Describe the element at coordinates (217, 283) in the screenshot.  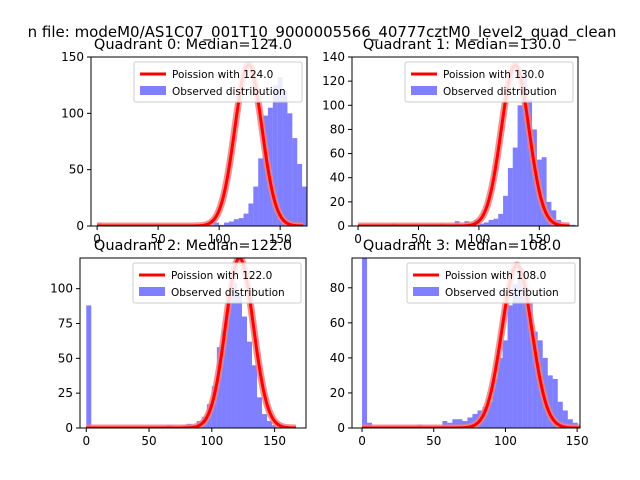
I see `legend: Poission with 122.0 Observed distribution` at that location.